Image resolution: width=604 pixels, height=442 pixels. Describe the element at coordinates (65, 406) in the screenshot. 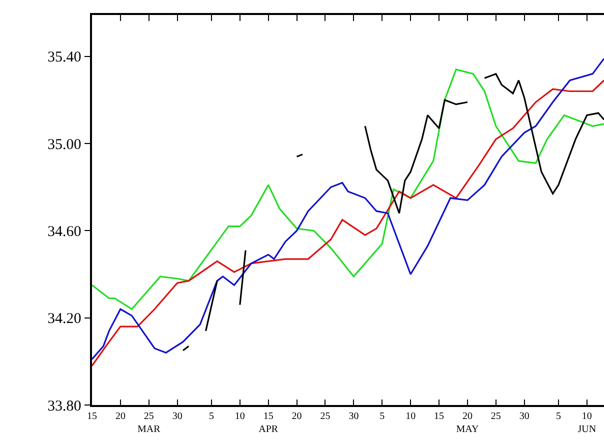

I see `y-tick-label: 33.80` at that location.